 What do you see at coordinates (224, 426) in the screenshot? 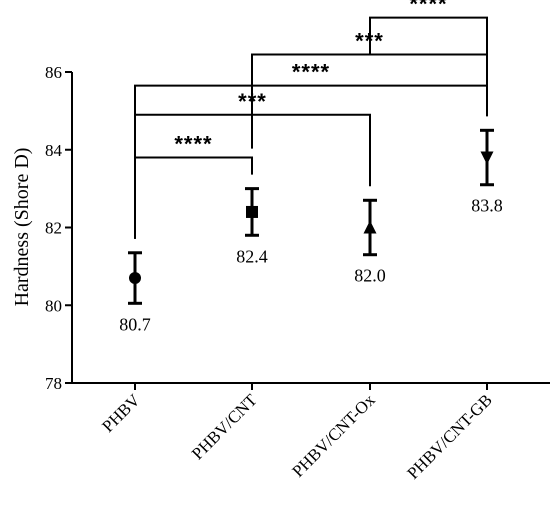
I see `x-tick-label: PHBV/CNT` at bounding box center [224, 426].